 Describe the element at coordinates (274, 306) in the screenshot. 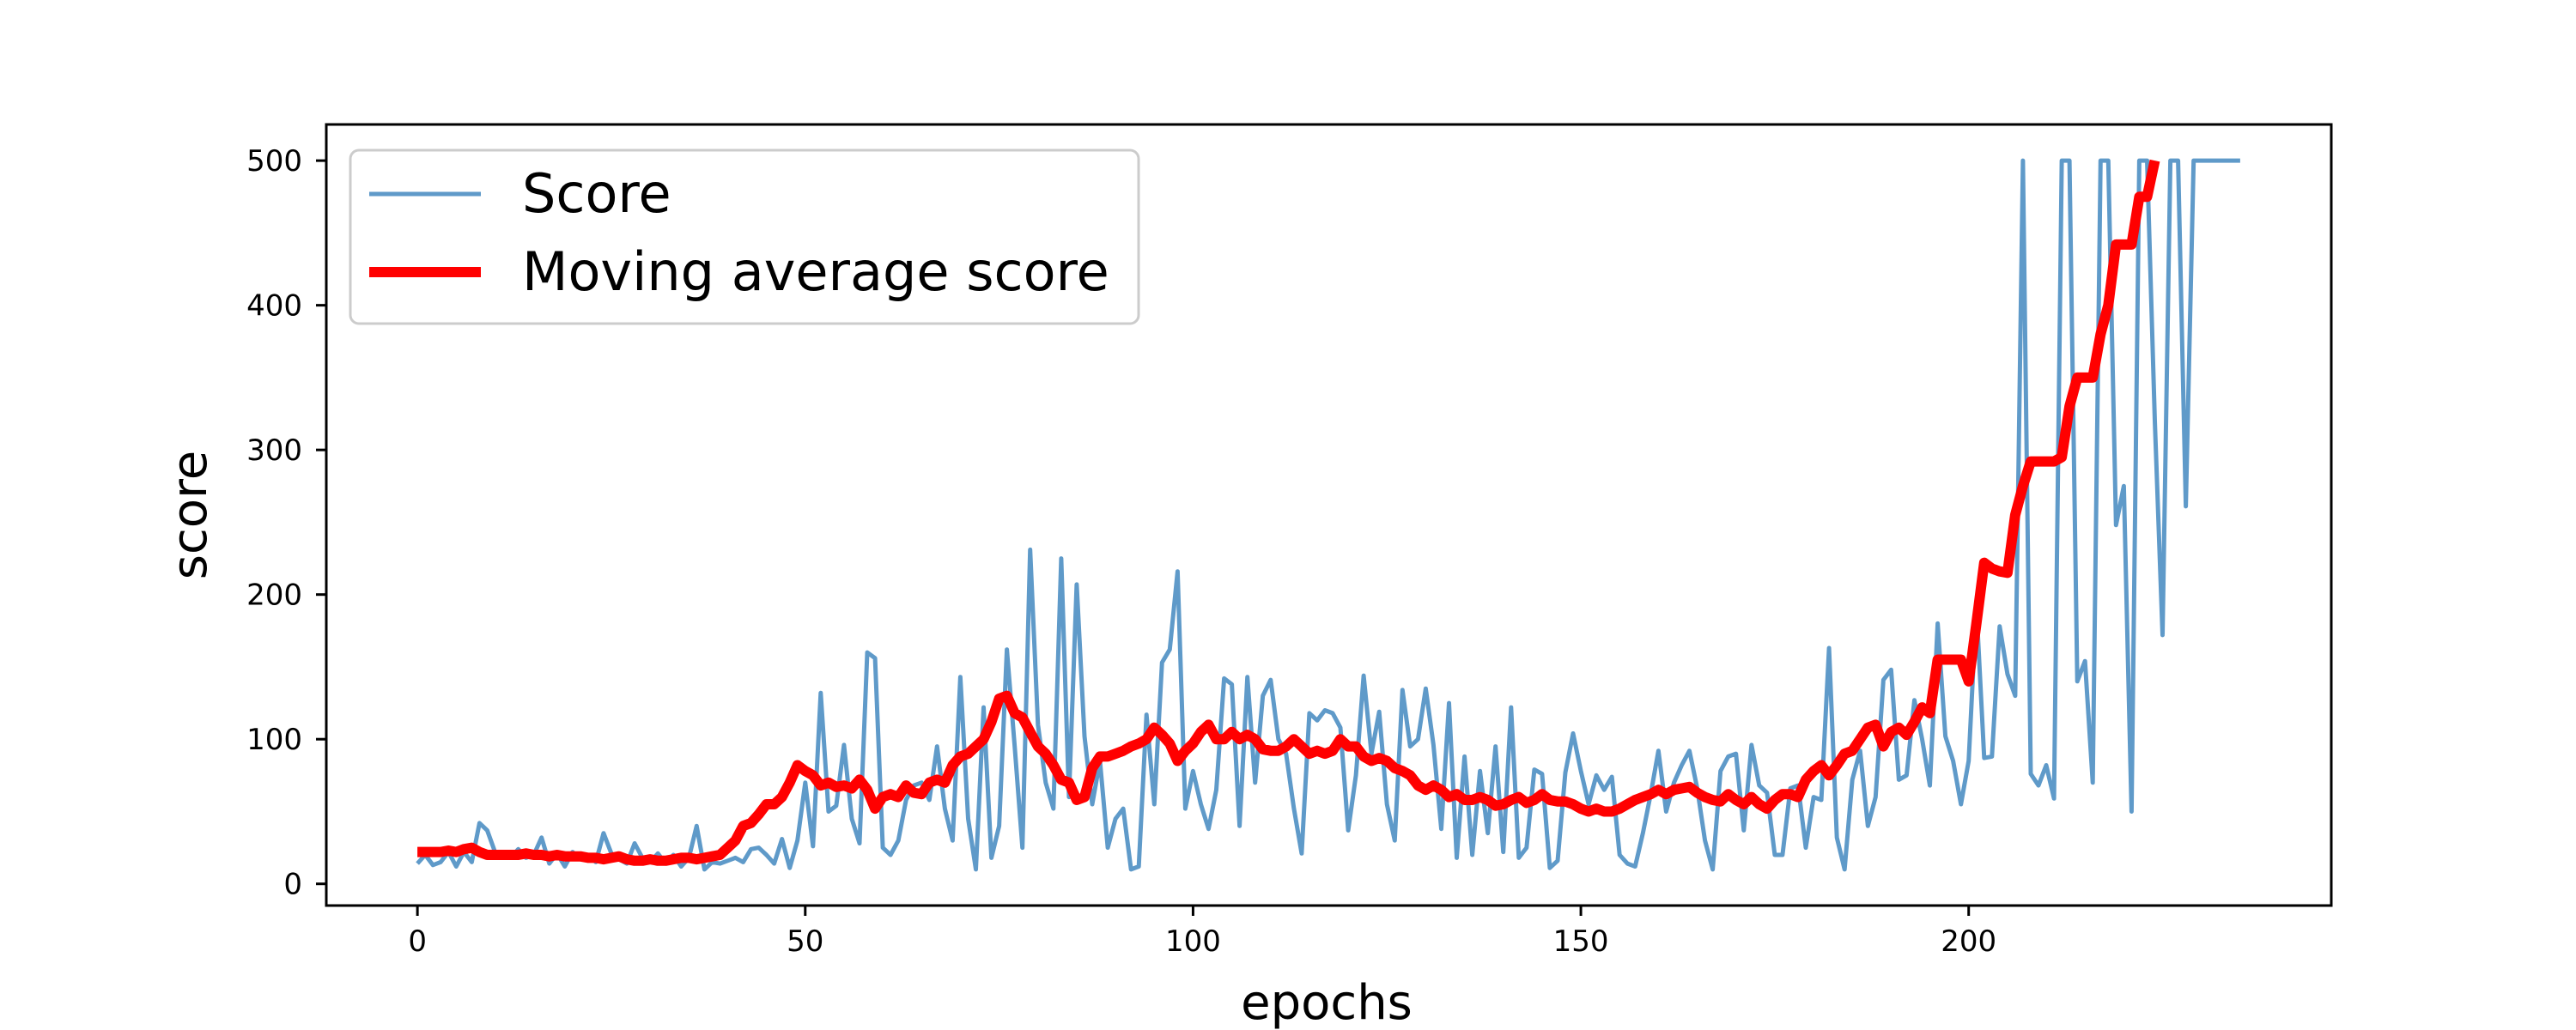

I see `y-tick-label: 400` at that location.